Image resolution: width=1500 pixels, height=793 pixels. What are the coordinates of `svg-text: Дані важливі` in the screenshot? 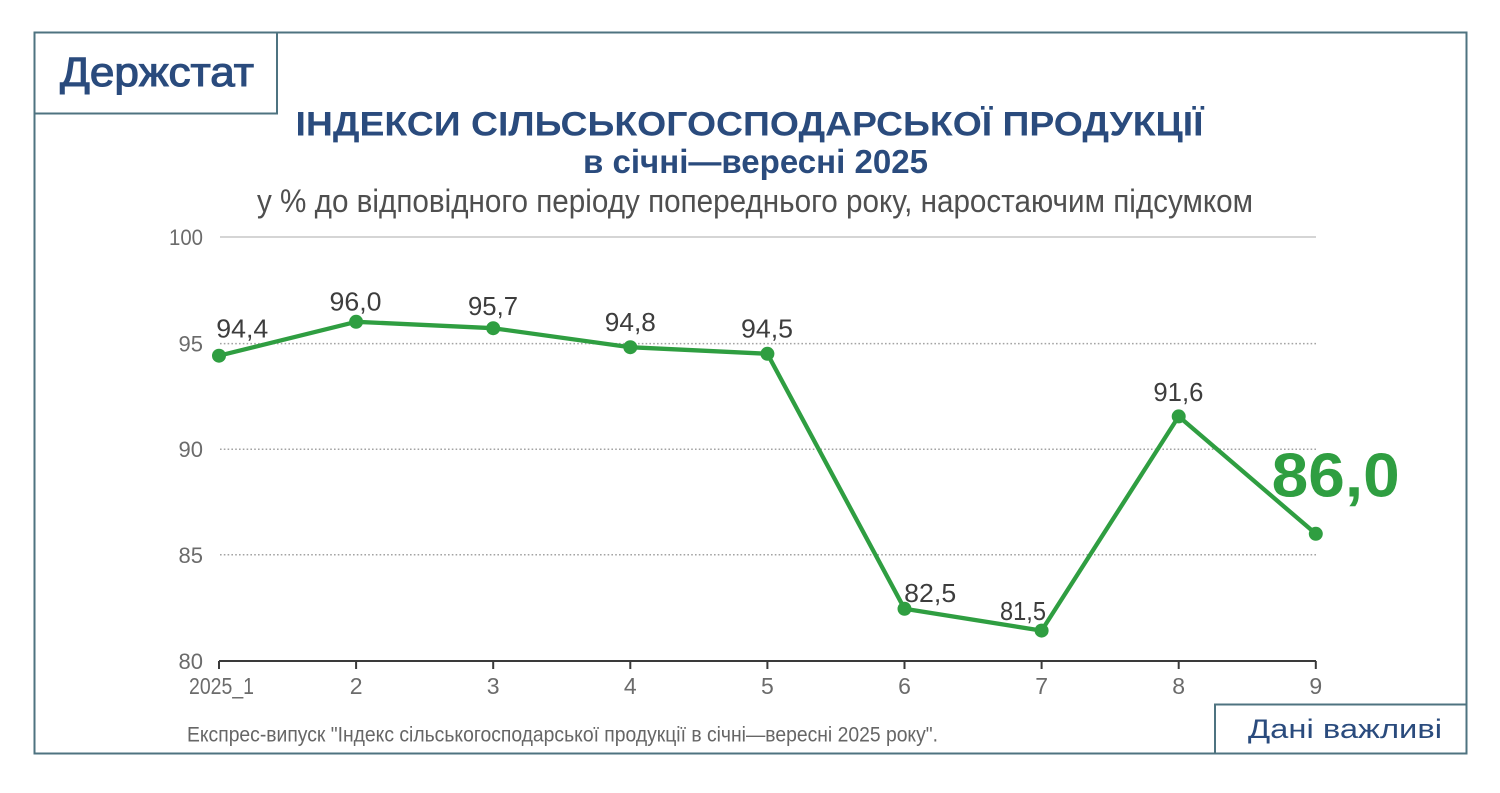 It's located at (1345, 729).